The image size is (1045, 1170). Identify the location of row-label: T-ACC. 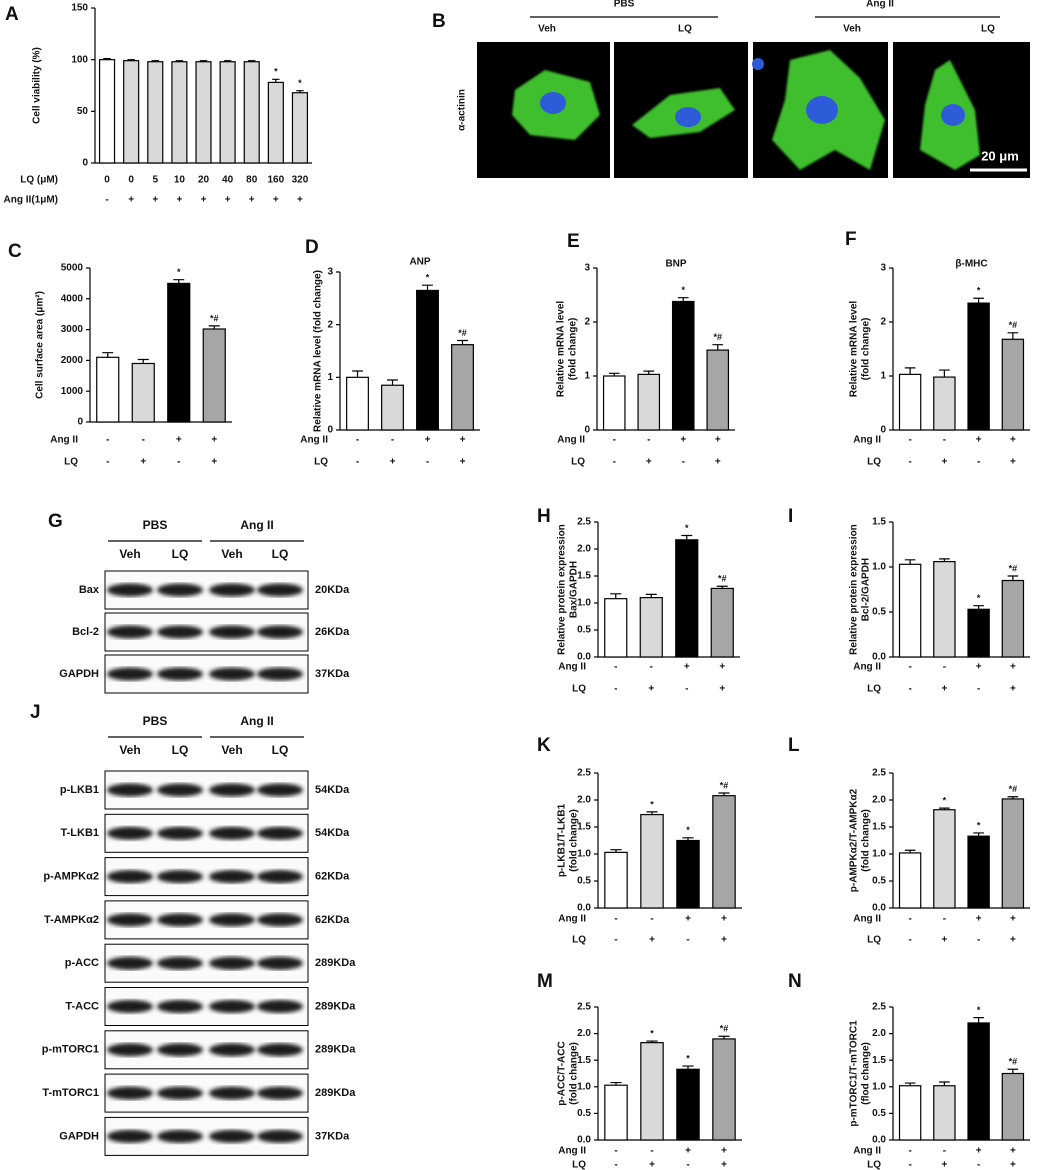
(82, 1006).